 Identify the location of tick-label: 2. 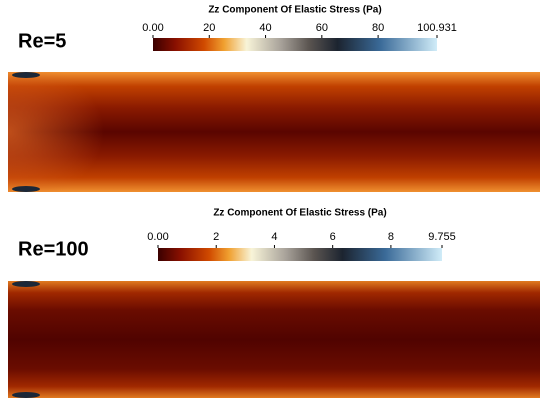
(216, 237).